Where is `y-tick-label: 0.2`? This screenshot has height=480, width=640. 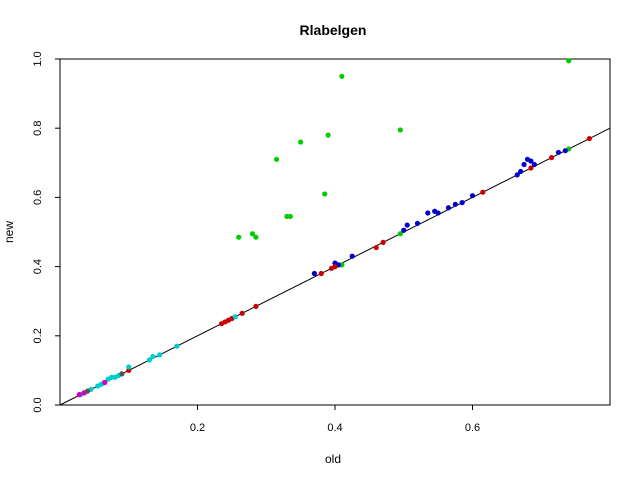 y-tick-label: 0.2 is located at coordinates (38, 335).